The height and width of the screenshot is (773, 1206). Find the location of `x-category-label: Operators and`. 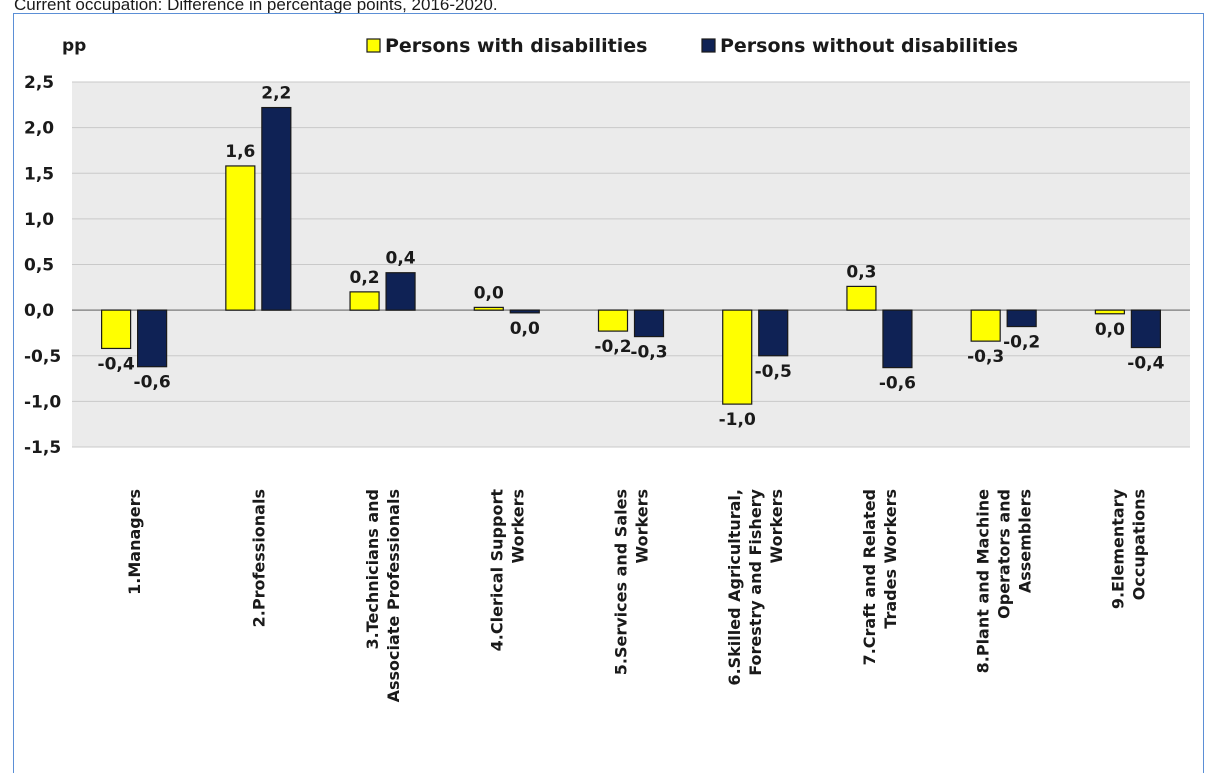

x-category-label: Operators and is located at coordinates (1004, 554).